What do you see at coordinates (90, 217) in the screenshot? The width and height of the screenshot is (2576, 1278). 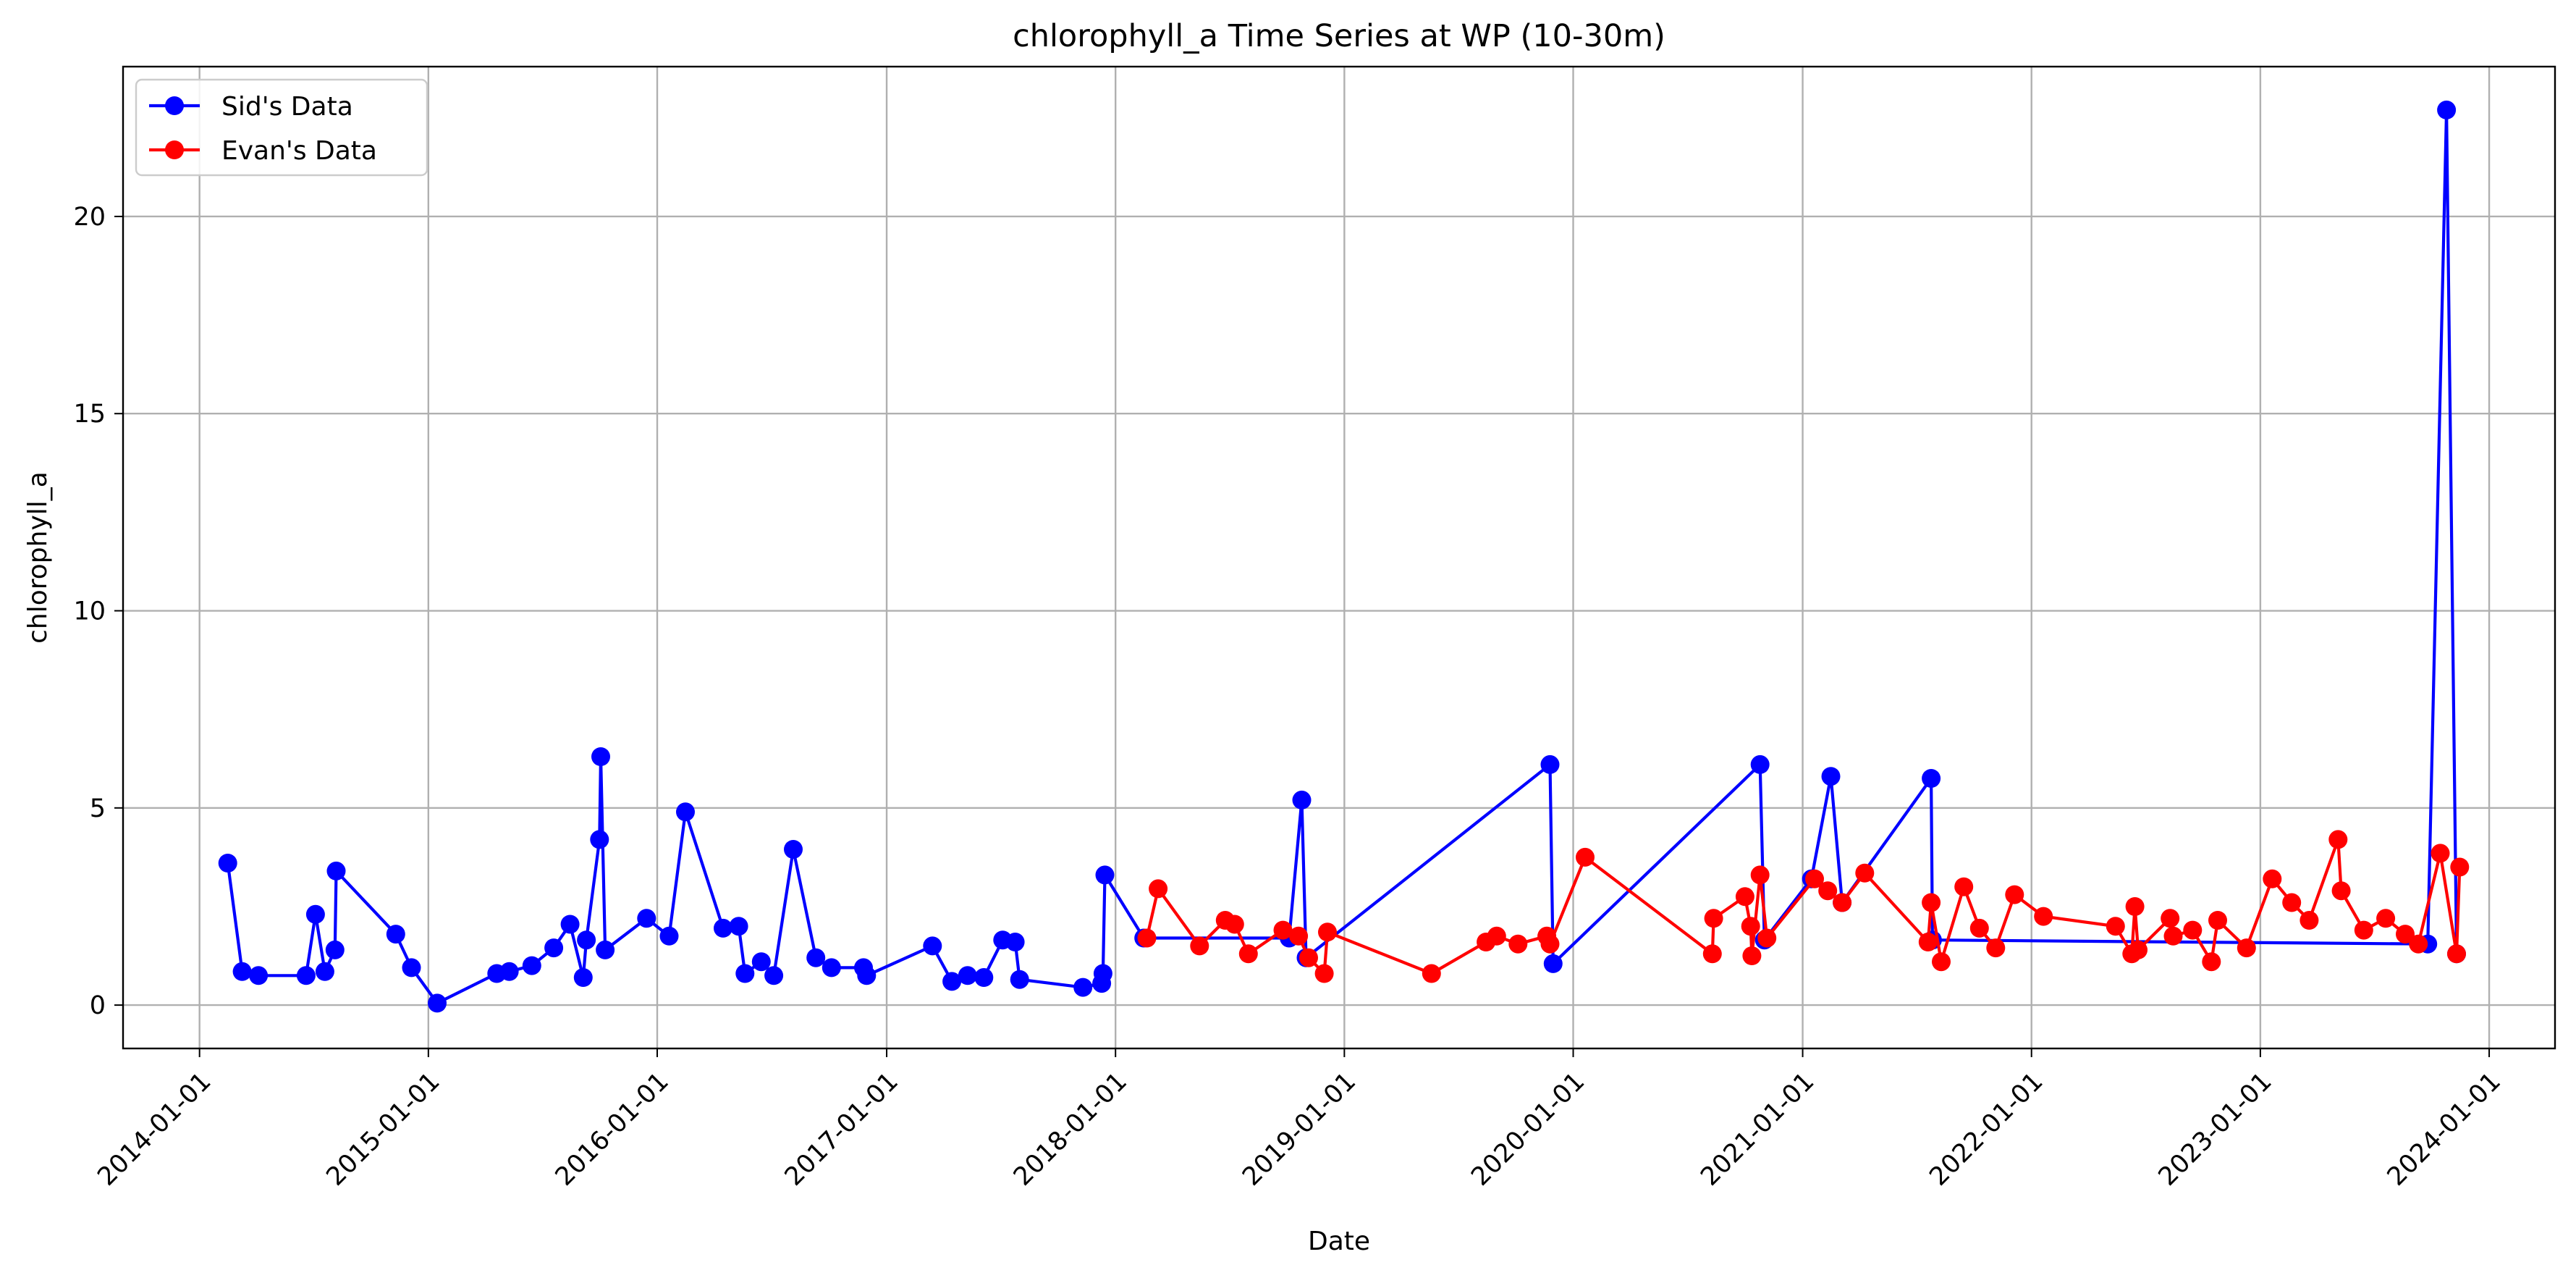 I see `y-tick-label: 20` at bounding box center [90, 217].